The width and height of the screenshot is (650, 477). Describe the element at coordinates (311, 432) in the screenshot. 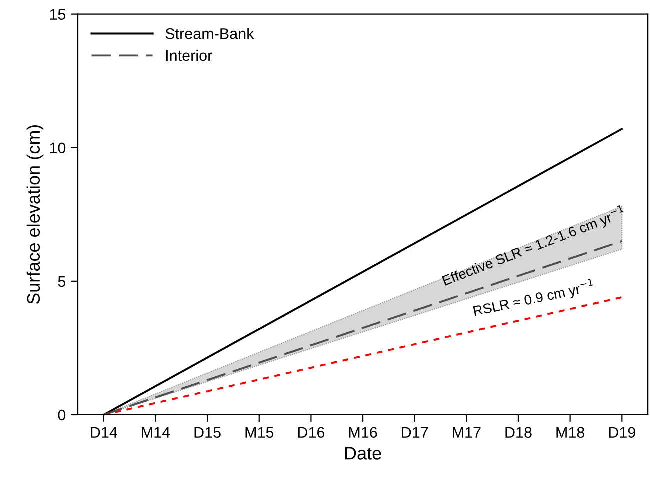

I see `x-tick-label: D16` at that location.